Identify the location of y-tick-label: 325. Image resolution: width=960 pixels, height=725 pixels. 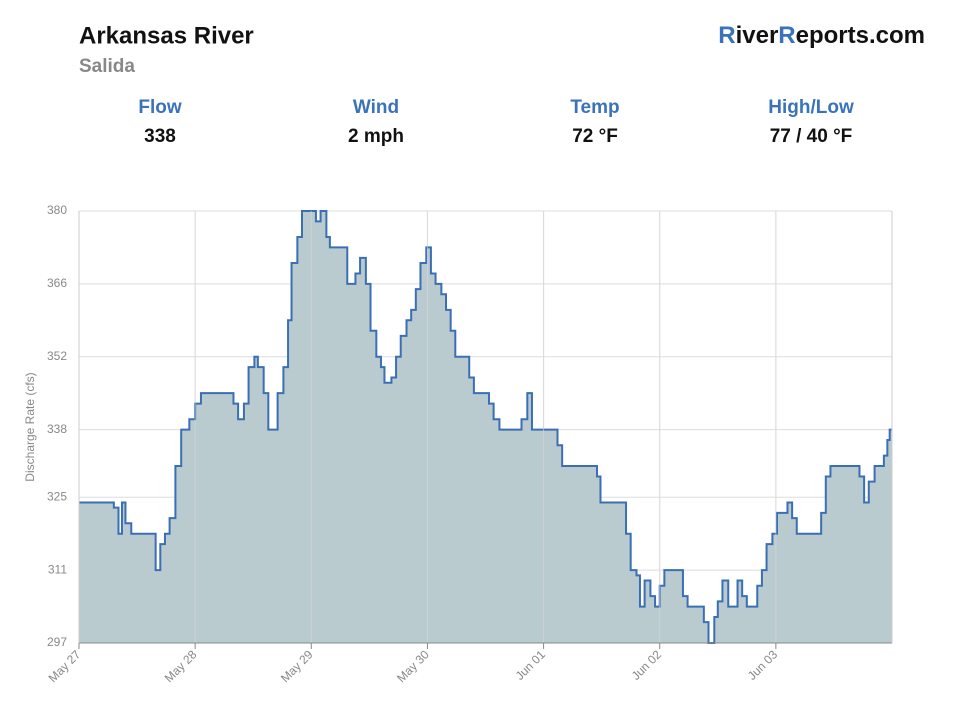
(57, 496).